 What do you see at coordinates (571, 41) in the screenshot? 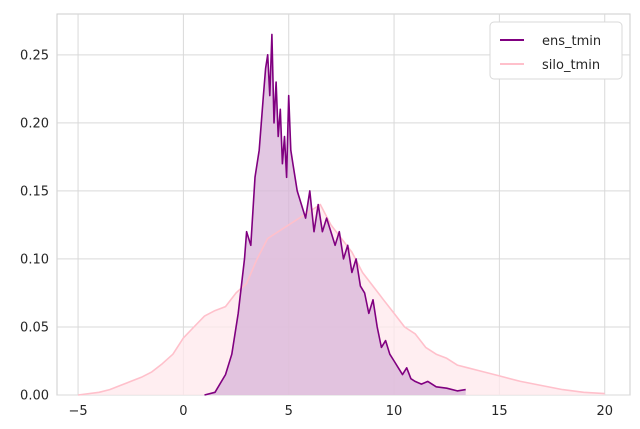
I see `legend-label-ens-tmin: ens_tmin` at bounding box center [571, 41].